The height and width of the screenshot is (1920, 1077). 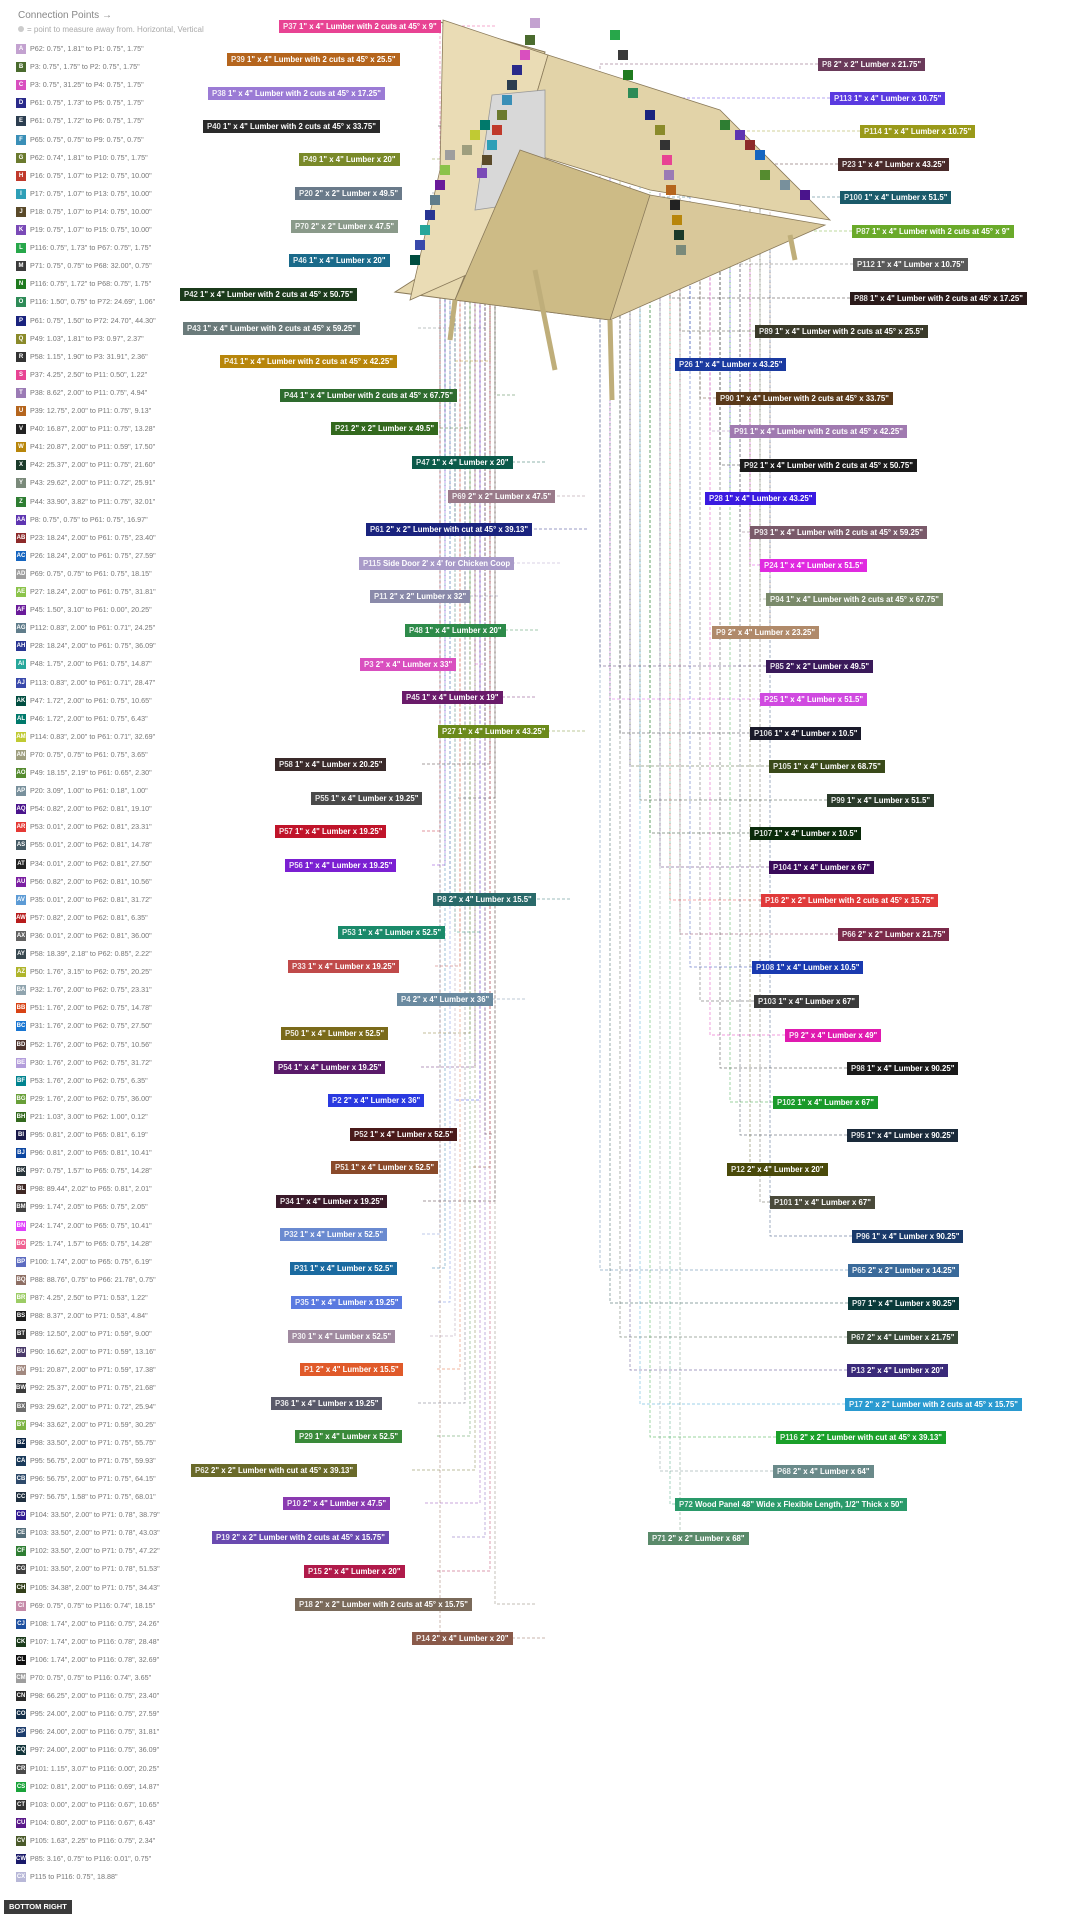 What do you see at coordinates (93, 447) in the screenshot?
I see `connection-text: P41: 20.87", 2.00" to P11: 0.59", 17.50"` at bounding box center [93, 447].